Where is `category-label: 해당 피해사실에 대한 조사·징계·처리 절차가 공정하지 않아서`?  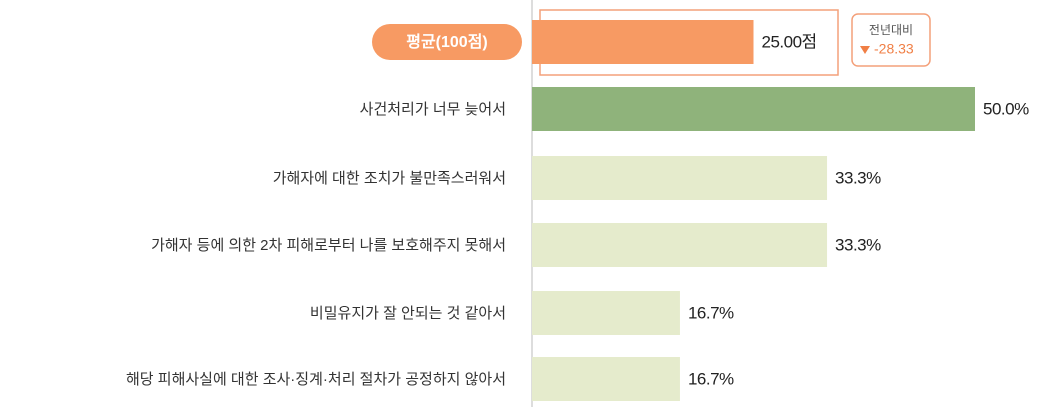 category-label: 해당 피해사실에 대한 조사·징계·처리 절차가 공정하지 않아서 is located at coordinates (316, 379).